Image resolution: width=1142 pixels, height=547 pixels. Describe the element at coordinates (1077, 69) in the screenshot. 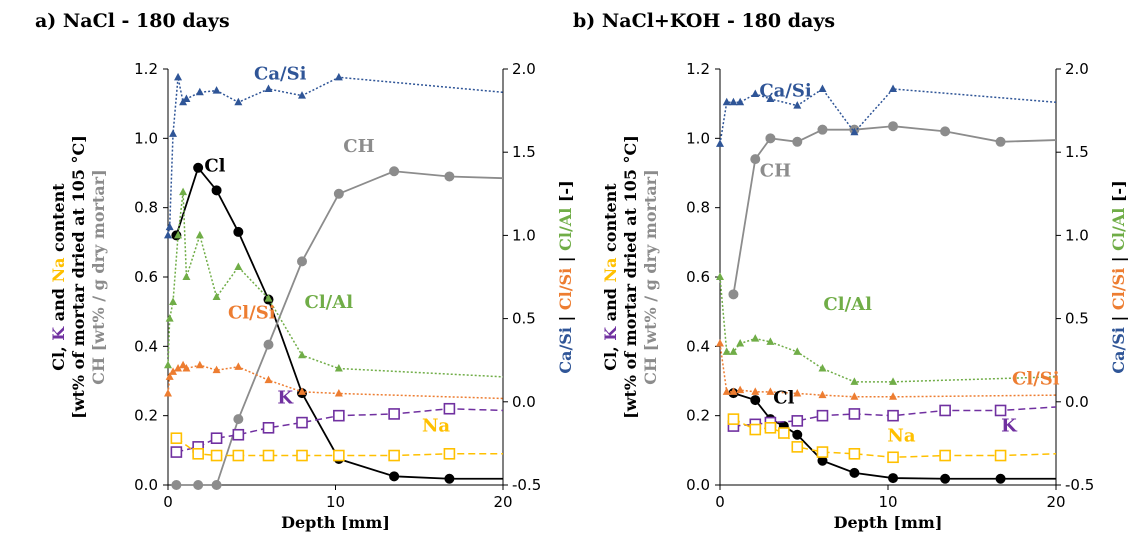

I see `y2-tick-label: 2.0` at that location.